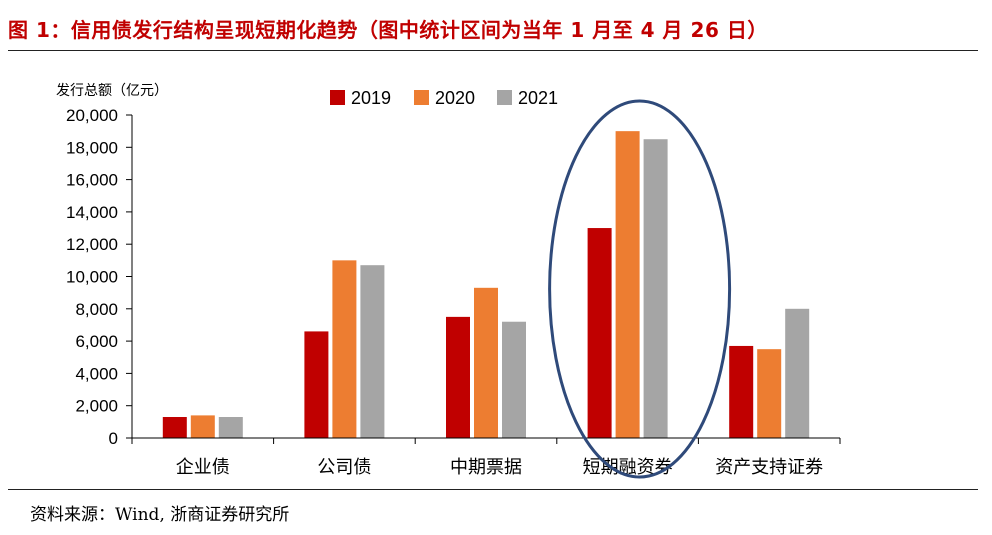  What do you see at coordinates (493, 489) in the screenshot?
I see `bottom-rule` at bounding box center [493, 489].